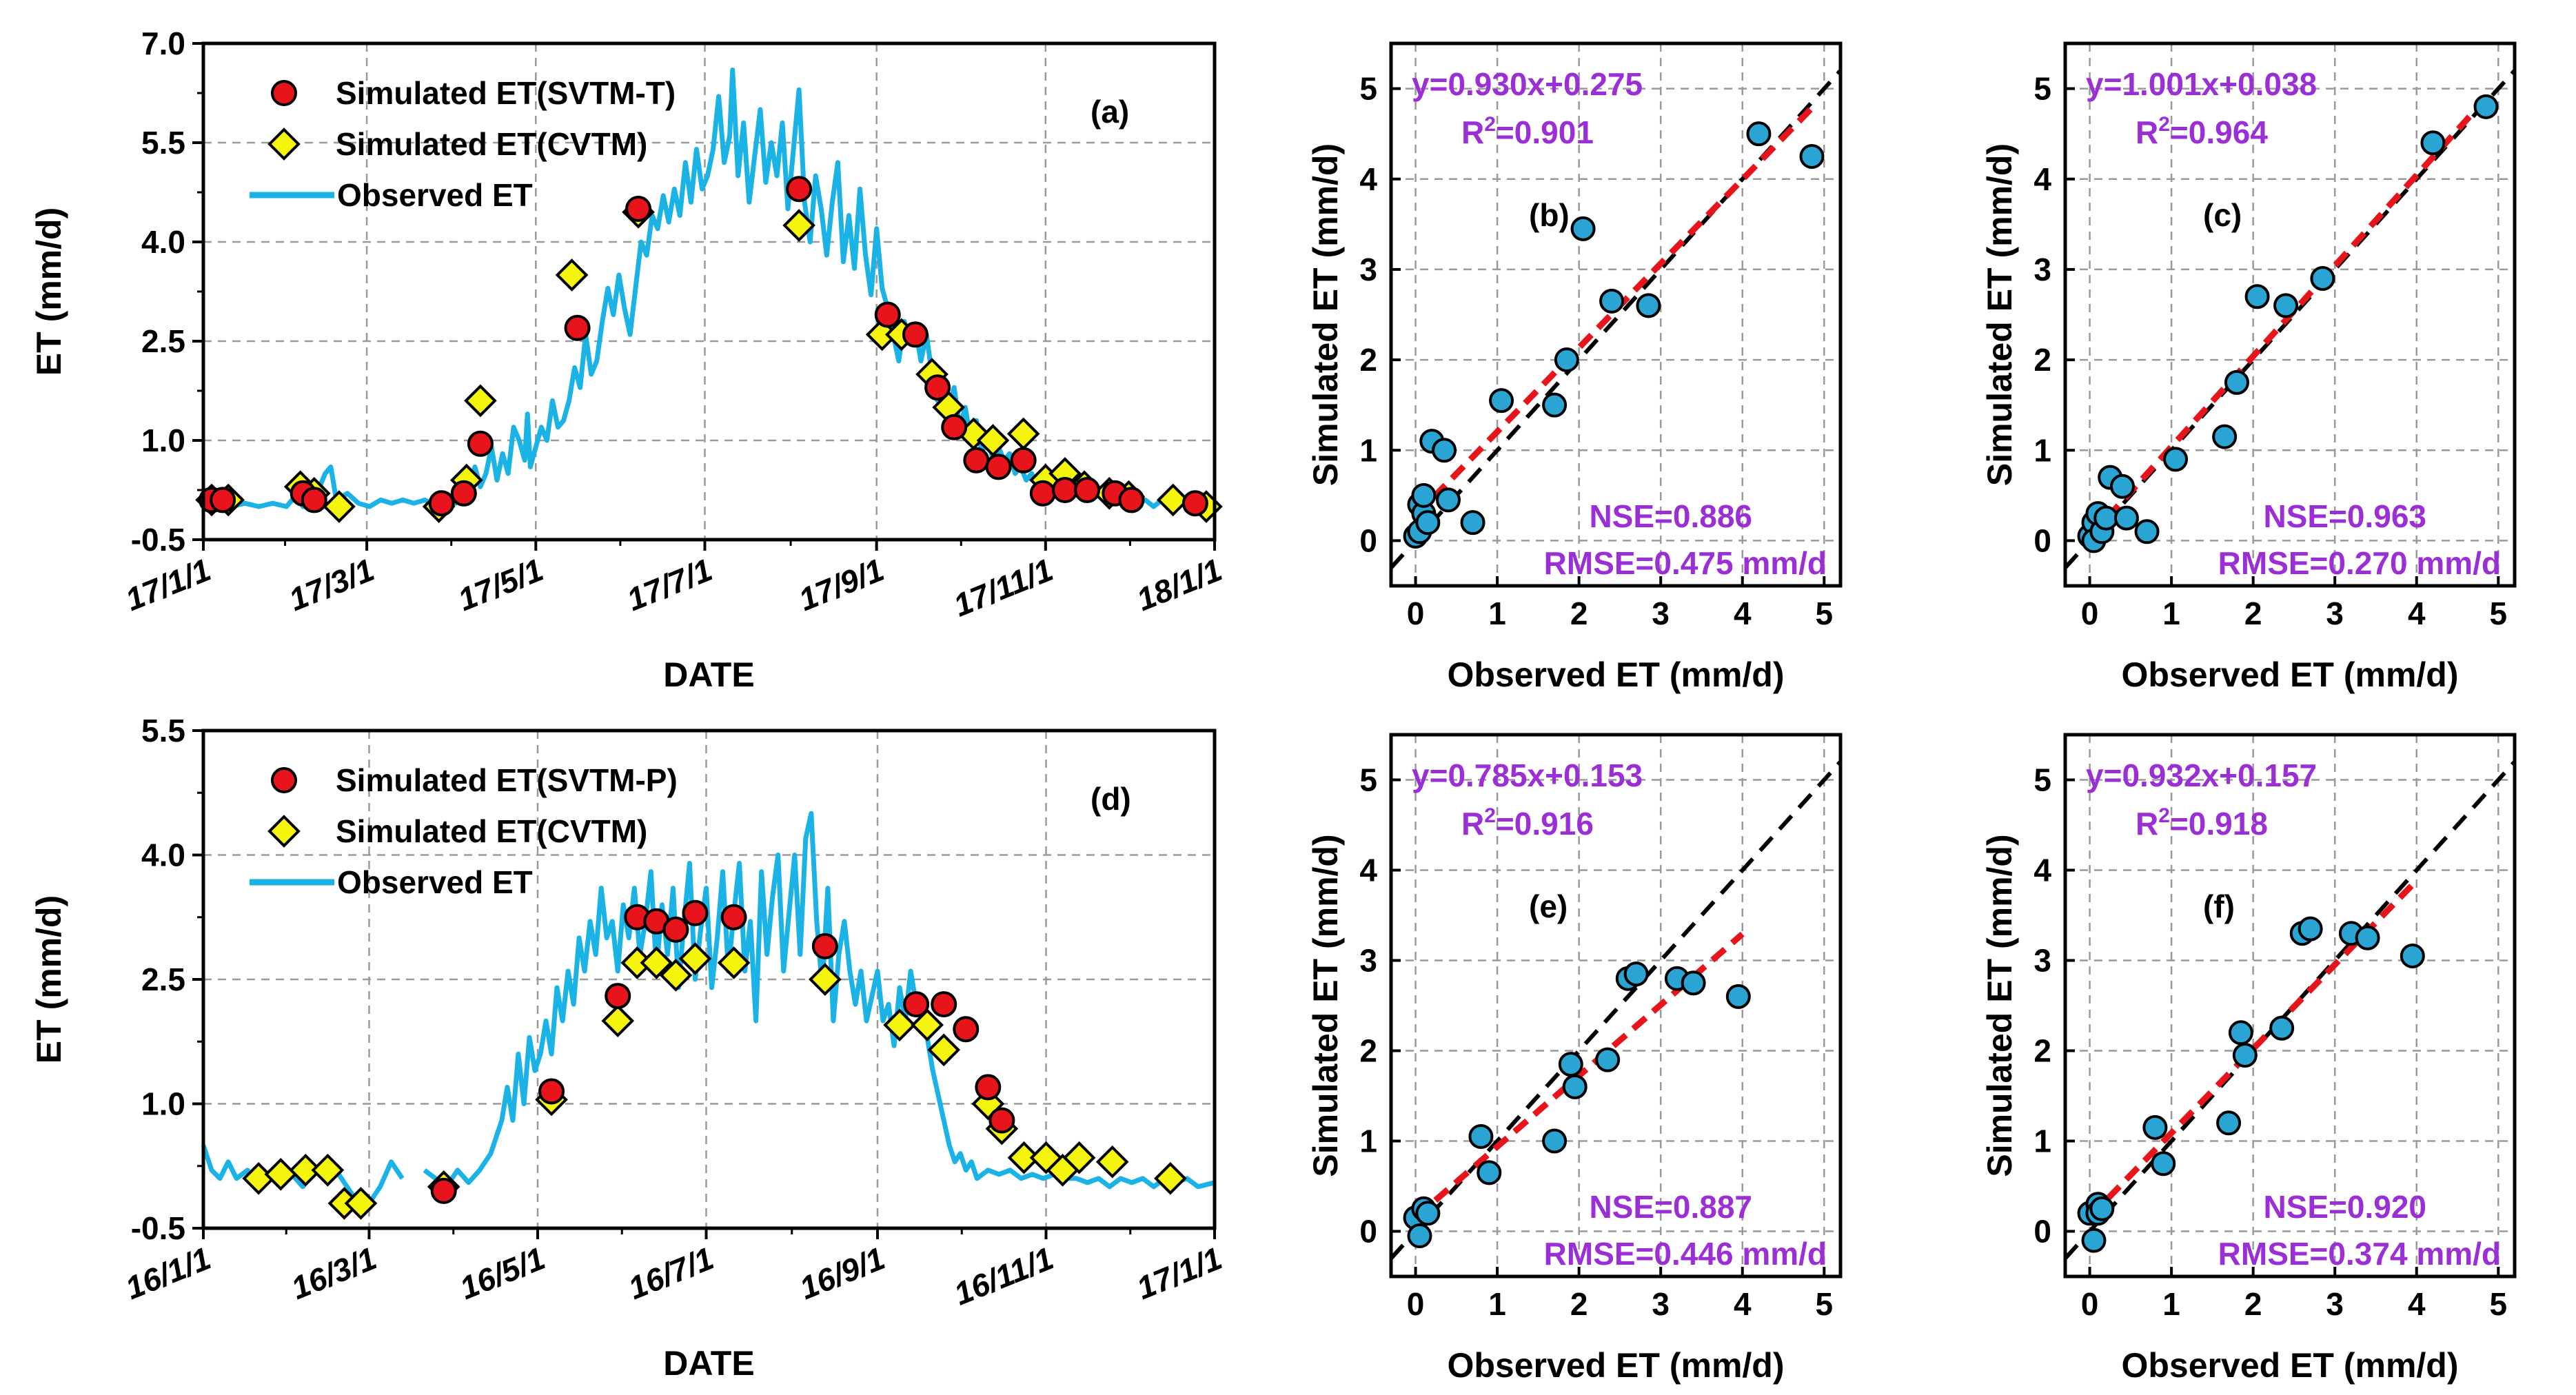  What do you see at coordinates (506, 93) in the screenshot?
I see `legend-svtm-label: Simulated ET(SVTM-T)` at bounding box center [506, 93].